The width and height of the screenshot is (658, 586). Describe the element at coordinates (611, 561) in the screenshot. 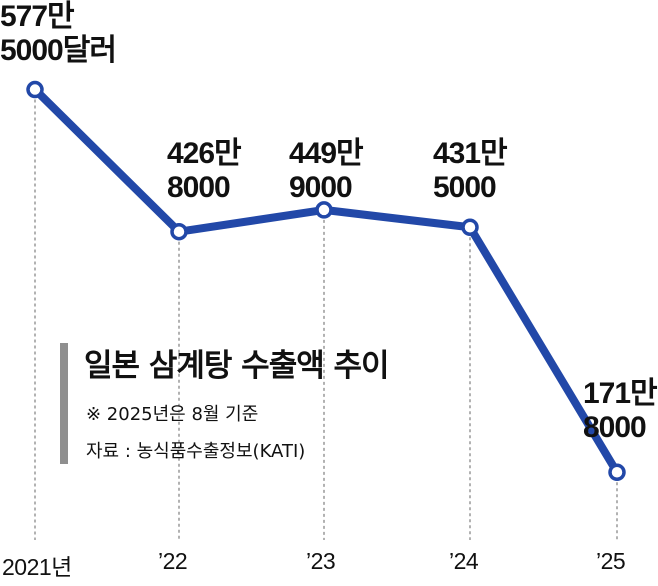

I see `x-tick-label-4: ’25` at that location.